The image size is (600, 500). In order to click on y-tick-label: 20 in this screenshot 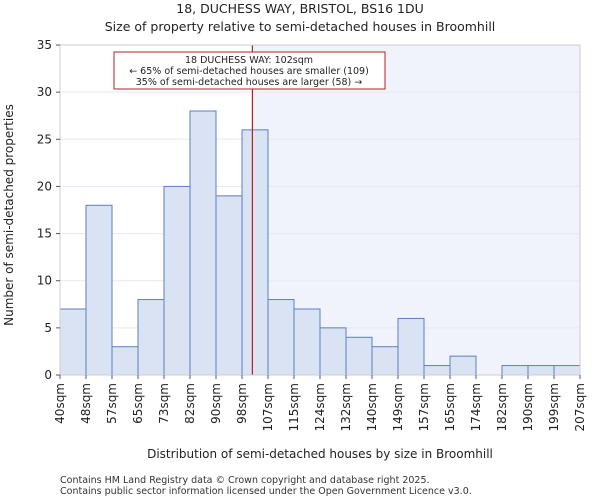, I will do `click(44, 186)`.